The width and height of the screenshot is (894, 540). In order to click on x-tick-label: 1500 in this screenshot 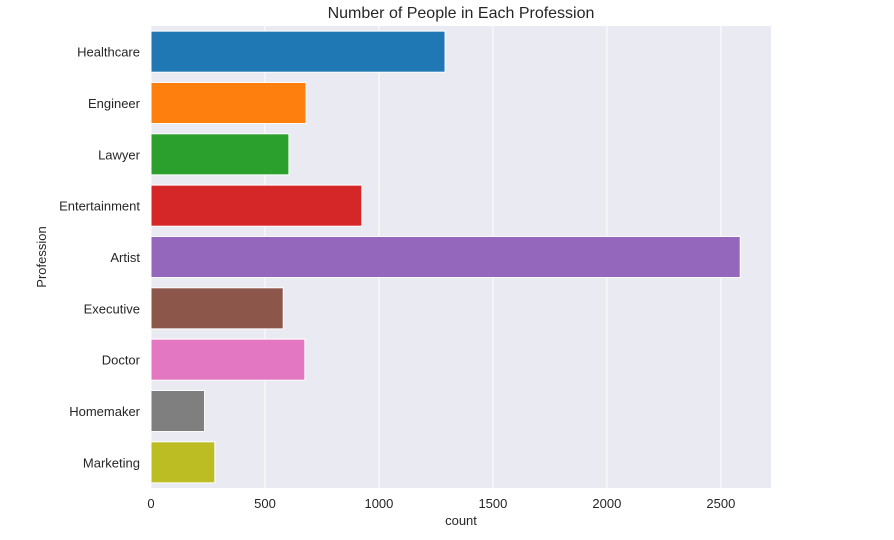, I will do `click(492, 503)`.